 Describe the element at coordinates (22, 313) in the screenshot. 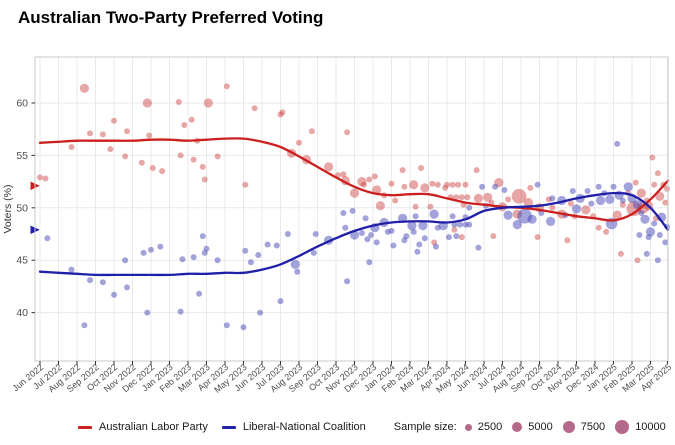

I see `svg-text: 40` at that location.